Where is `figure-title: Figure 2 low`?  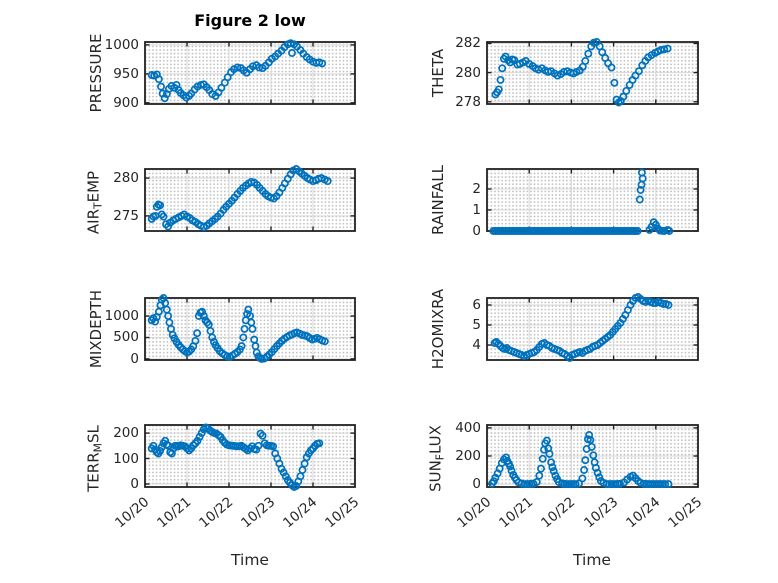
figure-title: Figure 2 low is located at coordinates (250, 20).